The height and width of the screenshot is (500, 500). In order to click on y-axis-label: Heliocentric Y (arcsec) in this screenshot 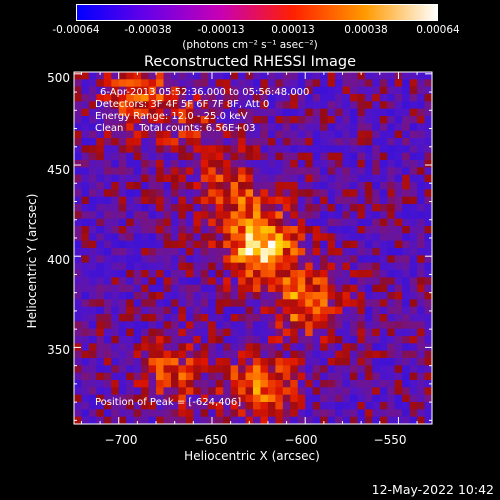, I will do `click(32, 261)`.